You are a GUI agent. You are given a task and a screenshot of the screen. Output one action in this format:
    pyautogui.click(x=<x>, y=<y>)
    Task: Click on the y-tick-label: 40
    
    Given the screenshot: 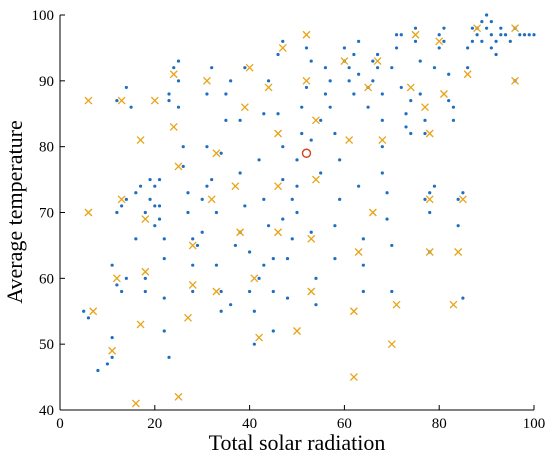 What is the action you would take?
    pyautogui.click(x=46, y=411)
    